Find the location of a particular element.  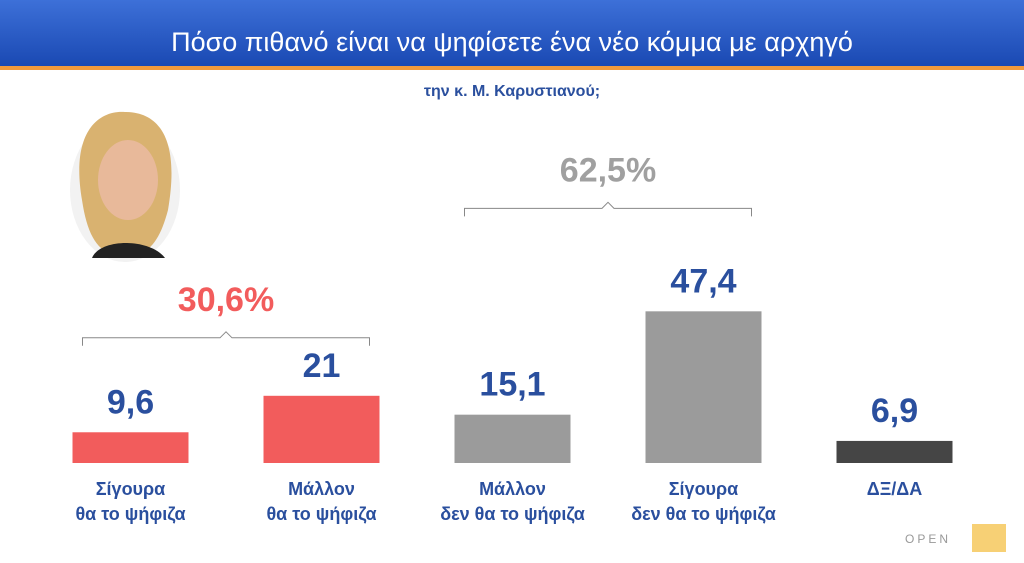

x-tick-label: Μάλλον δεν θα το ψήφιζα is located at coordinates (512, 502).